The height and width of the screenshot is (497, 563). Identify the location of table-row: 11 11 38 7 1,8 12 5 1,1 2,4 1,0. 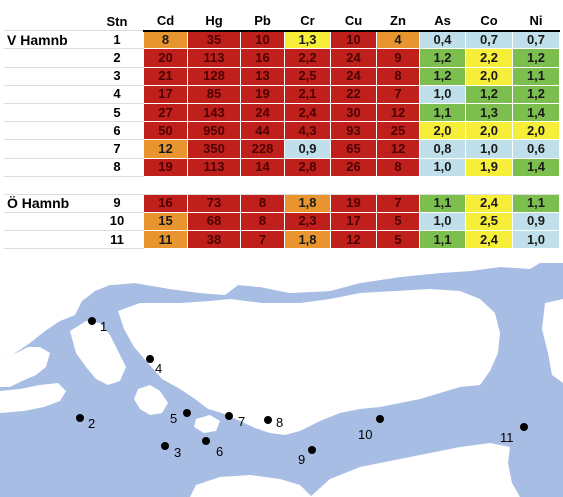
(282, 240).